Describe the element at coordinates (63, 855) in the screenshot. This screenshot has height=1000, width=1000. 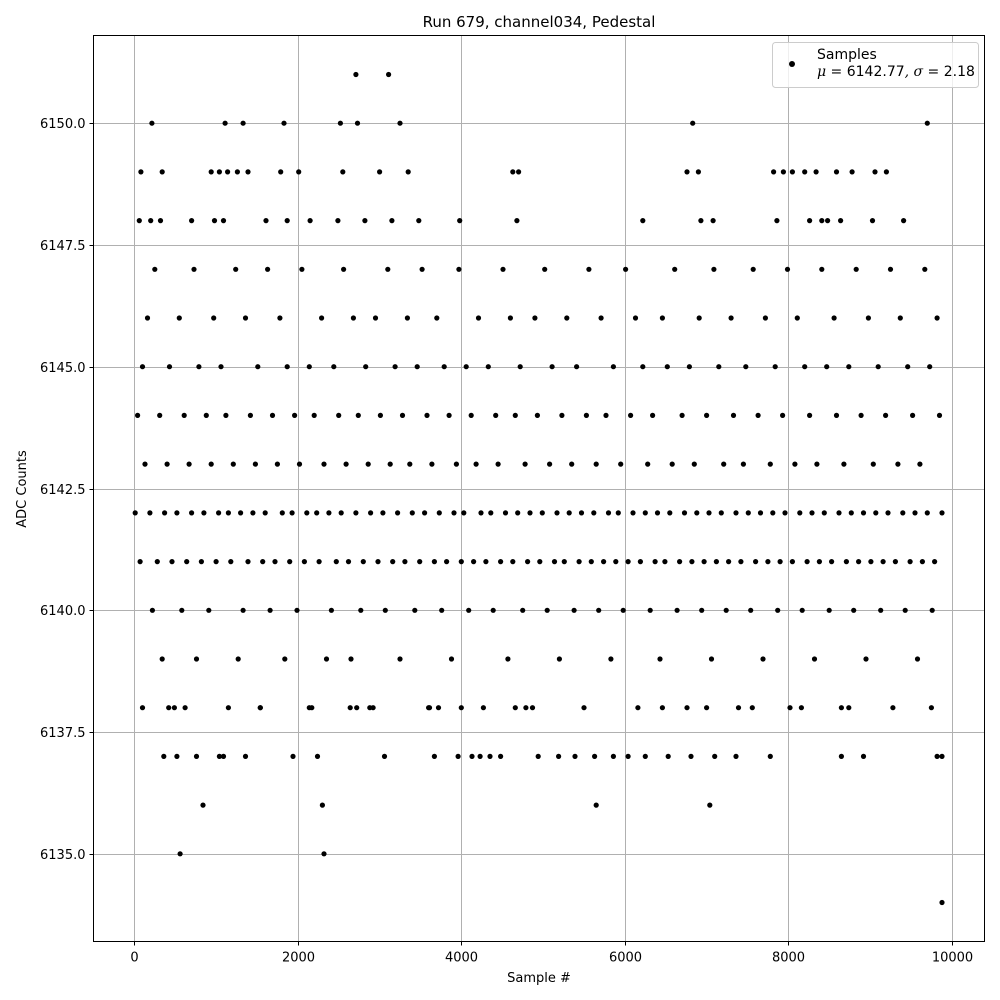
I see `y-tick-label: 6135.0` at that location.